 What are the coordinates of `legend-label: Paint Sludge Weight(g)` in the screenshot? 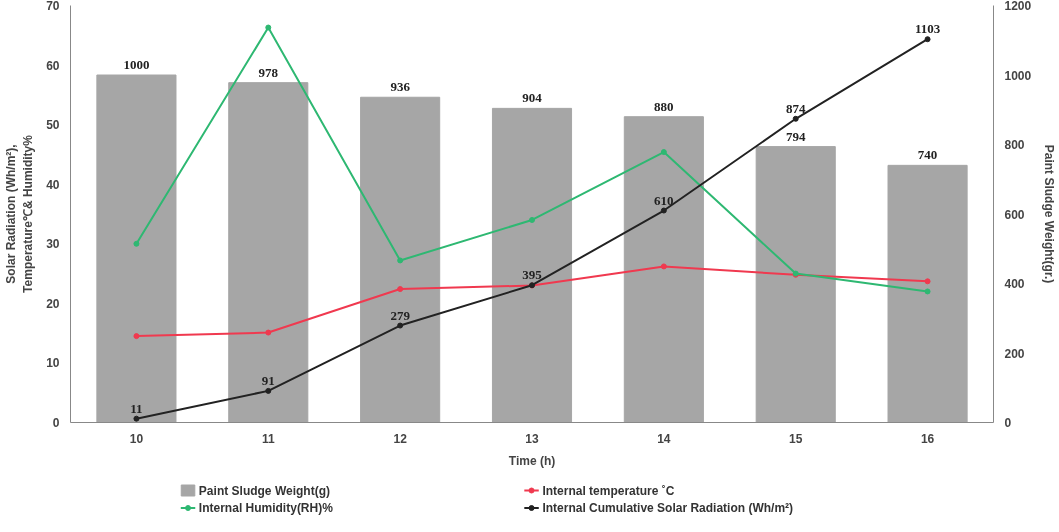 It's located at (264, 490).